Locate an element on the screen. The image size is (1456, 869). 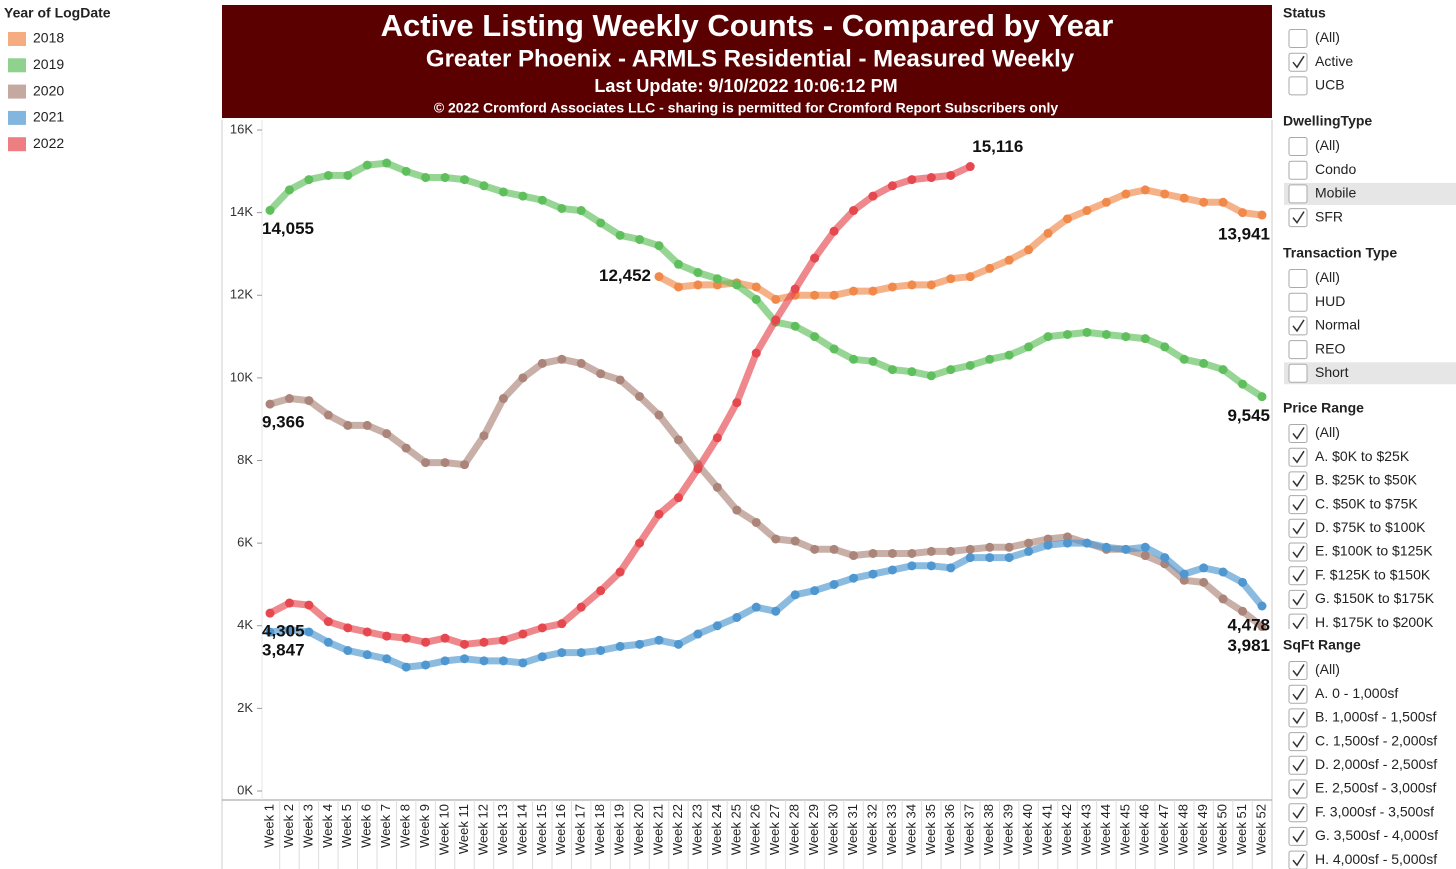
filter-option: Active is located at coordinates (1320, 62).